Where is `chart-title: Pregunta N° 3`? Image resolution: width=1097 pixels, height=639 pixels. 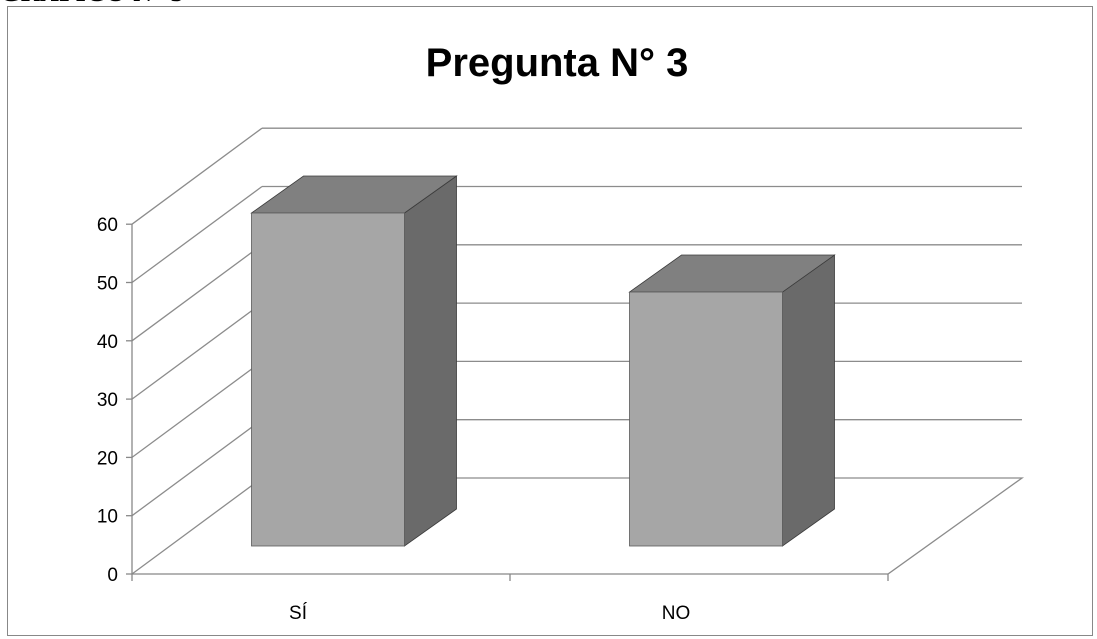 chart-title: Pregunta N° 3 is located at coordinates (557, 63).